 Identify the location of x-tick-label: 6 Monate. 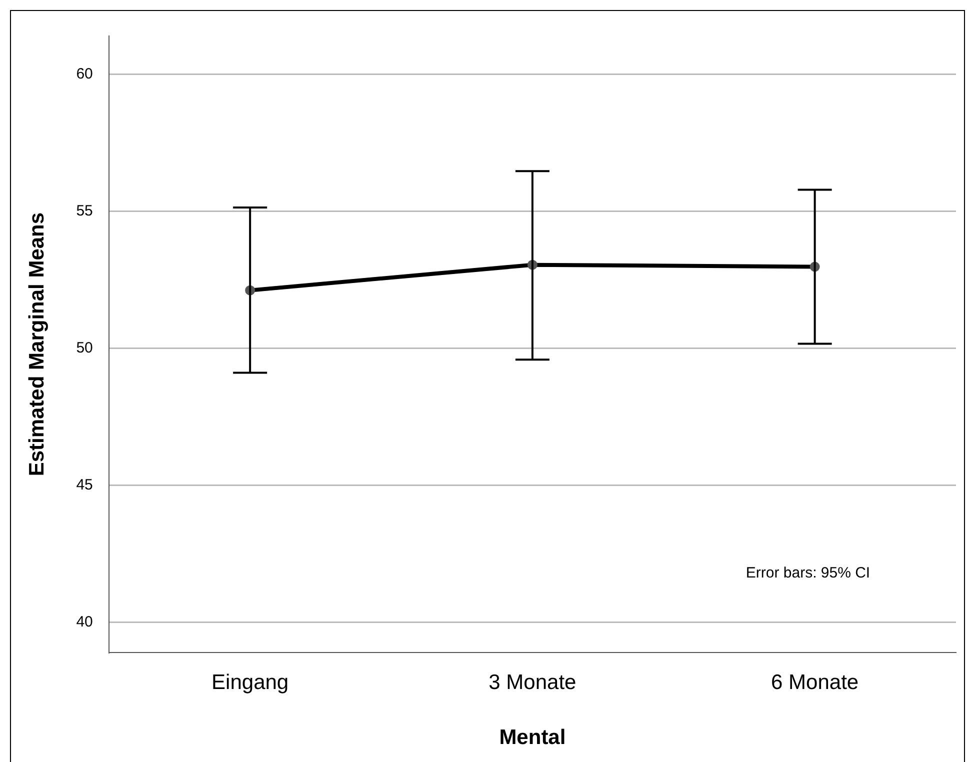
(815, 682).